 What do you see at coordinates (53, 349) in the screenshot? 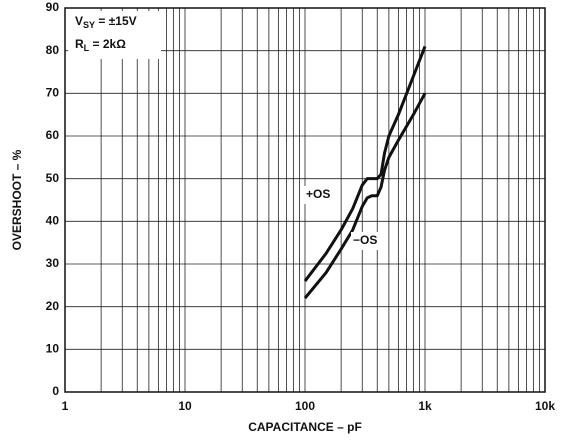
I see `y-tick-label: 10` at bounding box center [53, 349].